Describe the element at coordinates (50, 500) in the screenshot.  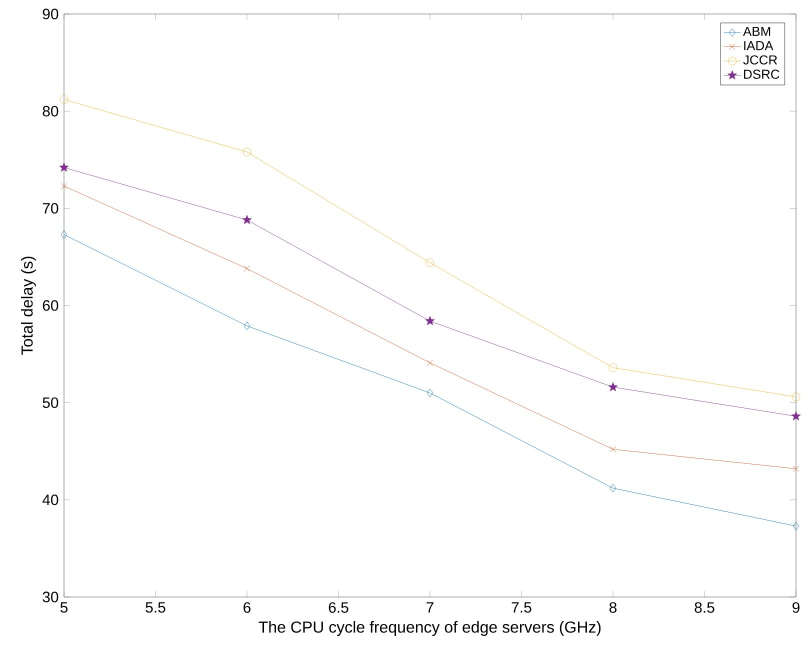
I see `y-tick-label: 40` at that location.